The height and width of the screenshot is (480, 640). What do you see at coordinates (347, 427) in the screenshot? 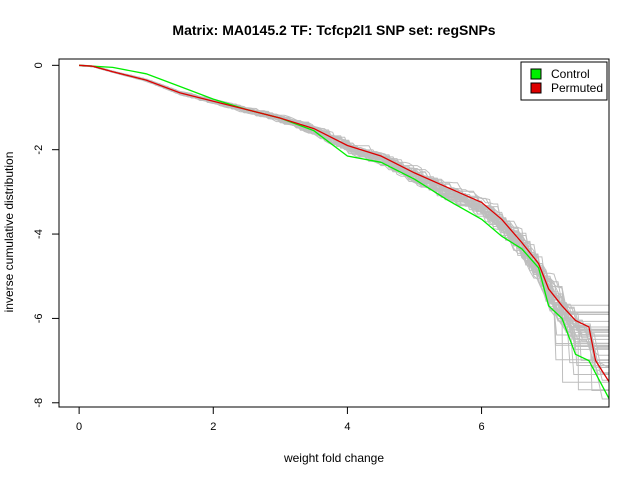
I see `x-tick-label: 4` at bounding box center [347, 427].